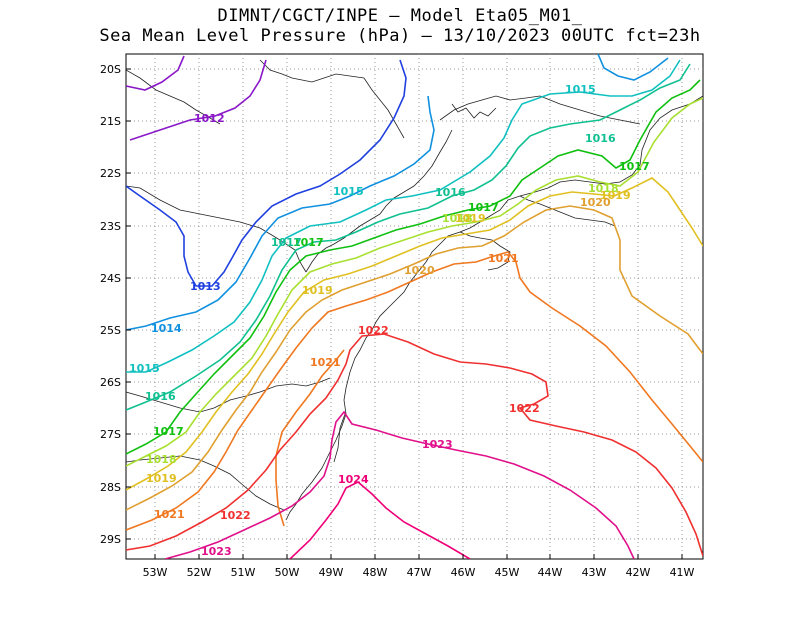 Image resolution: width=800 pixels, height=618 pixels. Describe the element at coordinates (110, 539) in the screenshot. I see `lat-label: 29S` at that location.